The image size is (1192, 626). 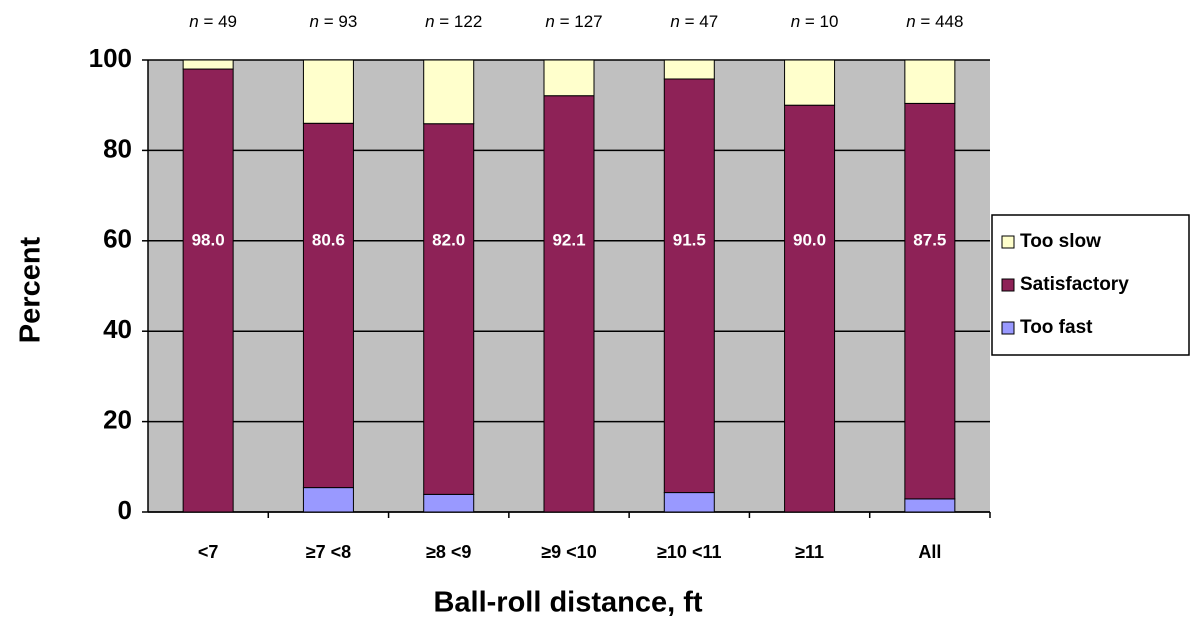 What do you see at coordinates (1074, 284) in the screenshot?
I see `legend-label: Satisfactory` at bounding box center [1074, 284].